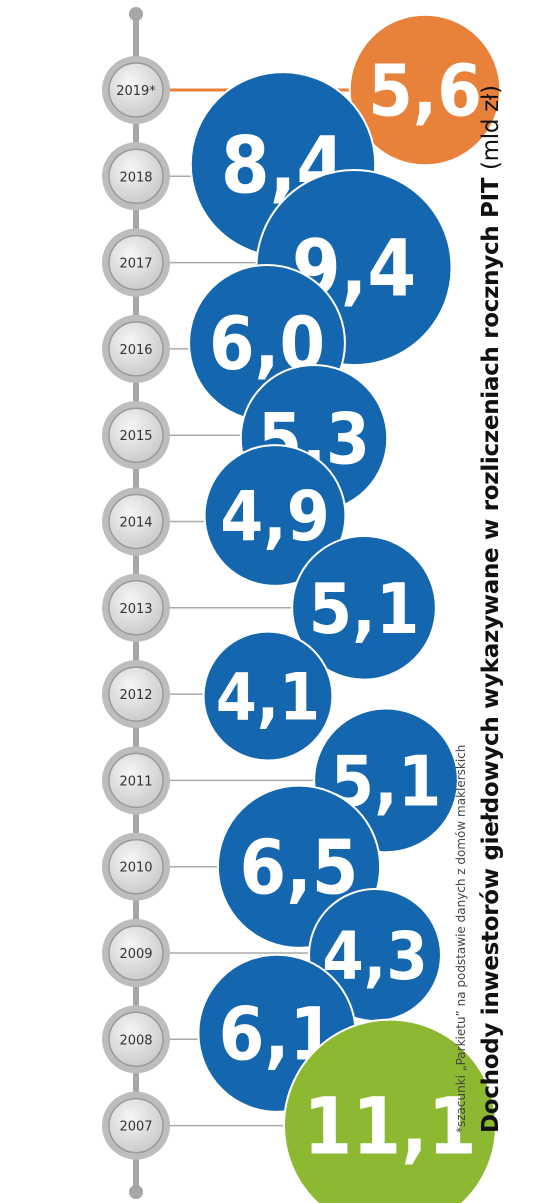 The image size is (536, 1203). I want to click on year-label-2018: 2018, so click(135, 177).